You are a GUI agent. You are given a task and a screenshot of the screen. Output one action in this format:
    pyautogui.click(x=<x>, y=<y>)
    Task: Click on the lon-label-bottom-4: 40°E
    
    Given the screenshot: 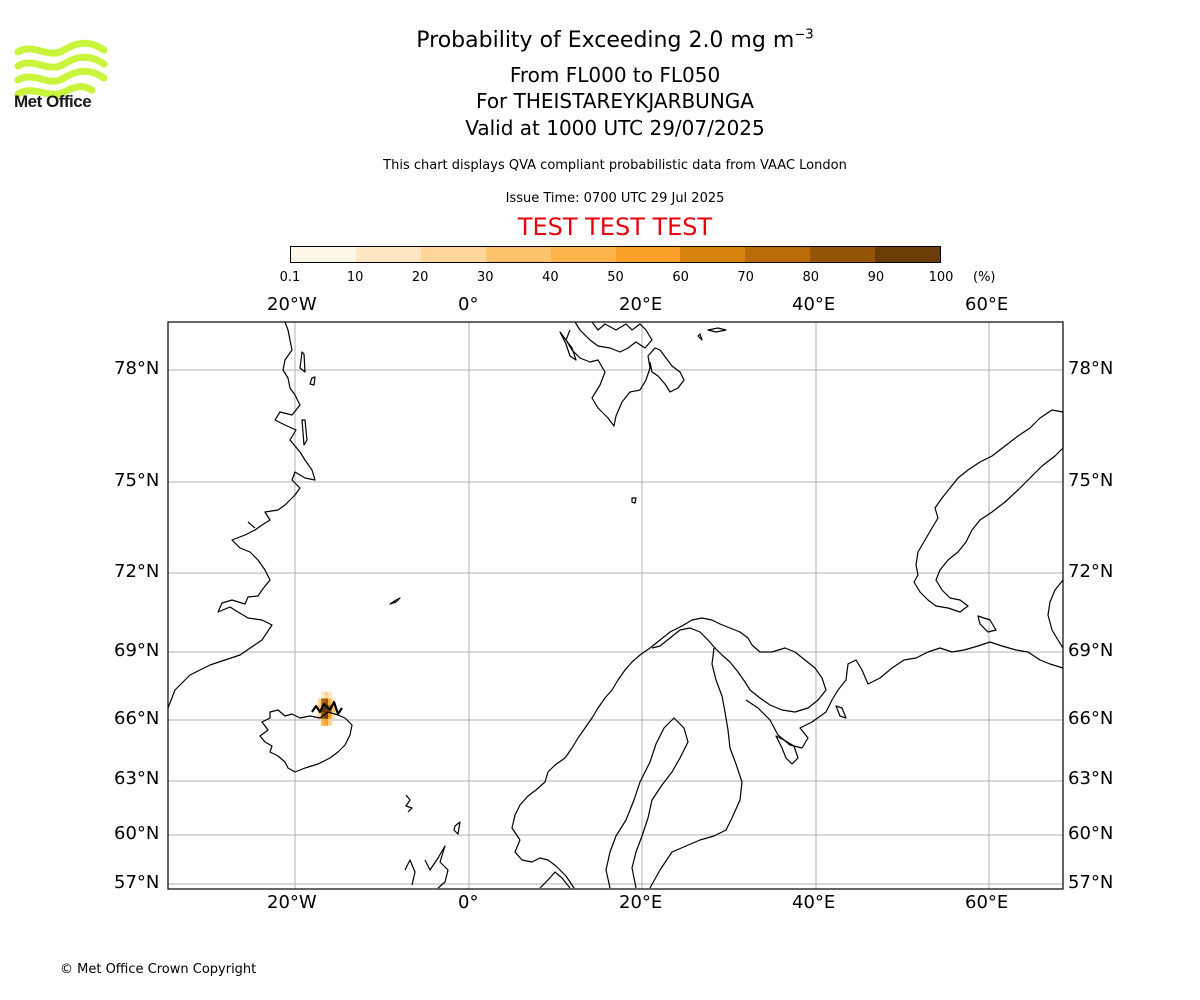 What is the action you would take?
    pyautogui.click(x=814, y=902)
    